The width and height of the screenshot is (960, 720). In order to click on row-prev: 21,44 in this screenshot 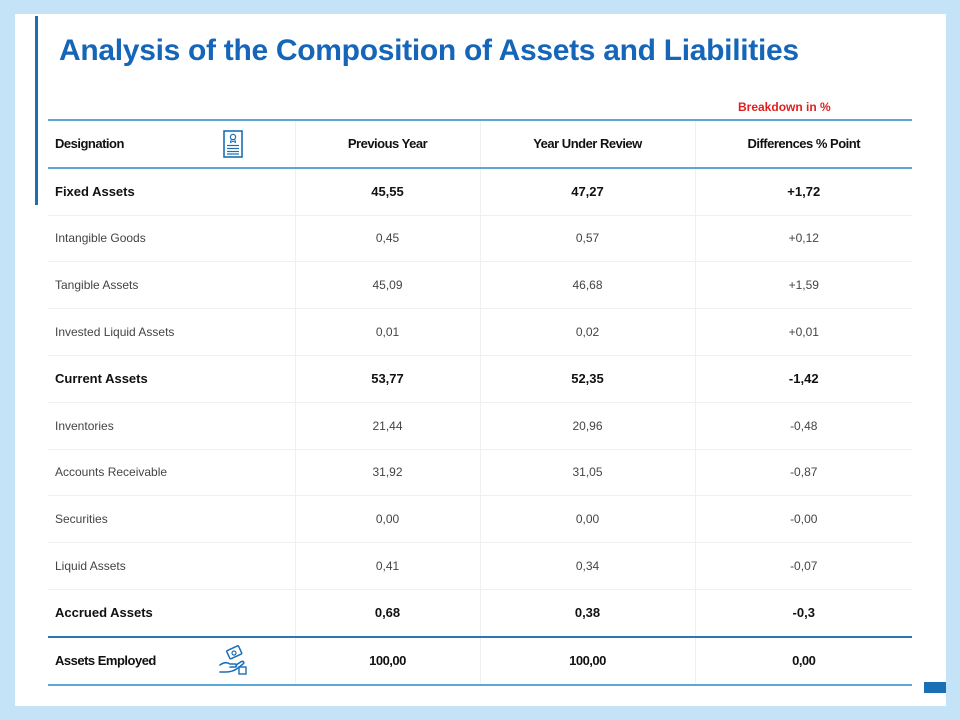, I will do `click(388, 426)`.